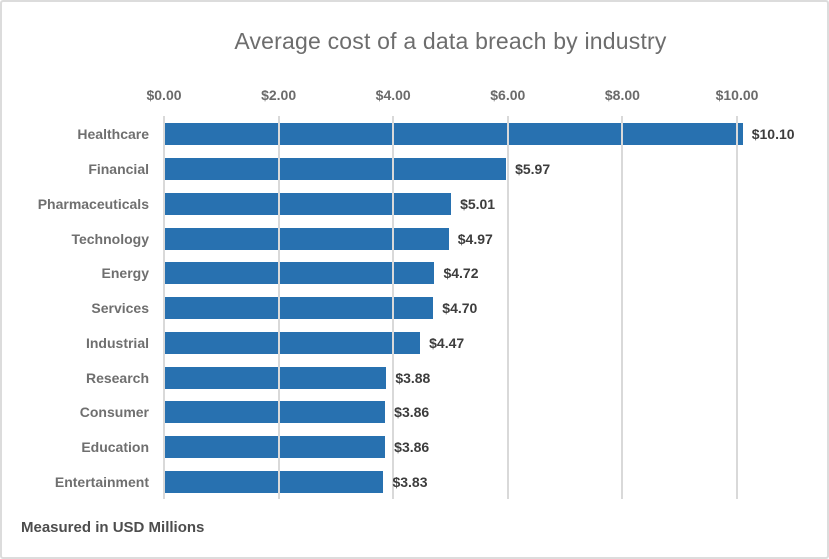 This screenshot has width=829, height=559. I want to click on bar-row: Entertainment $3.83, so click(414, 481).